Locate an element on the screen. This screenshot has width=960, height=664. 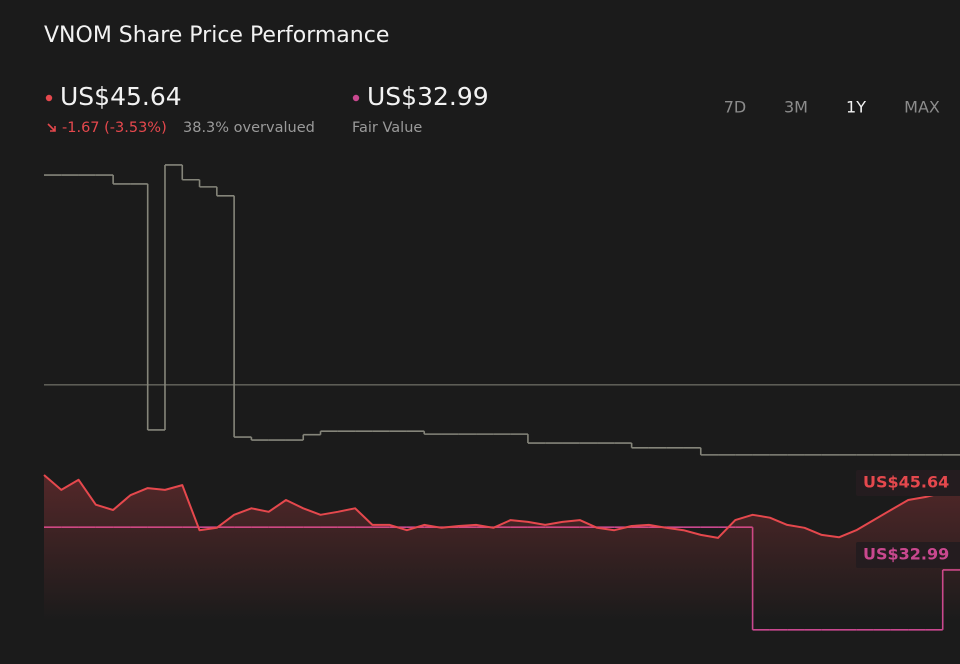
price-line is located at coordinates (501, 506).